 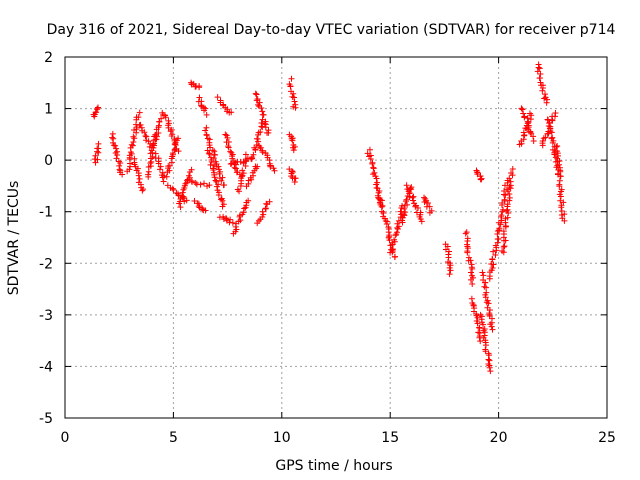 I want to click on y-tick-label: 0, so click(x=48, y=161).